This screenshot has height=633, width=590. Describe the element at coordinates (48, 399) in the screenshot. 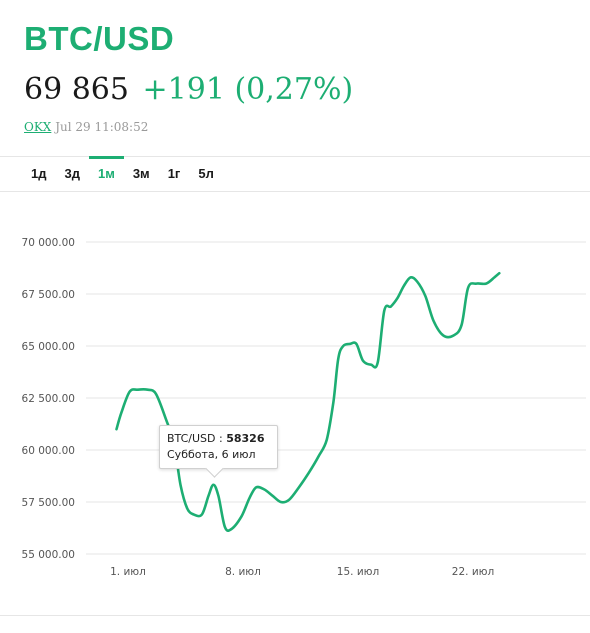

I see `y-tick-label: 62 500.00` at that location.